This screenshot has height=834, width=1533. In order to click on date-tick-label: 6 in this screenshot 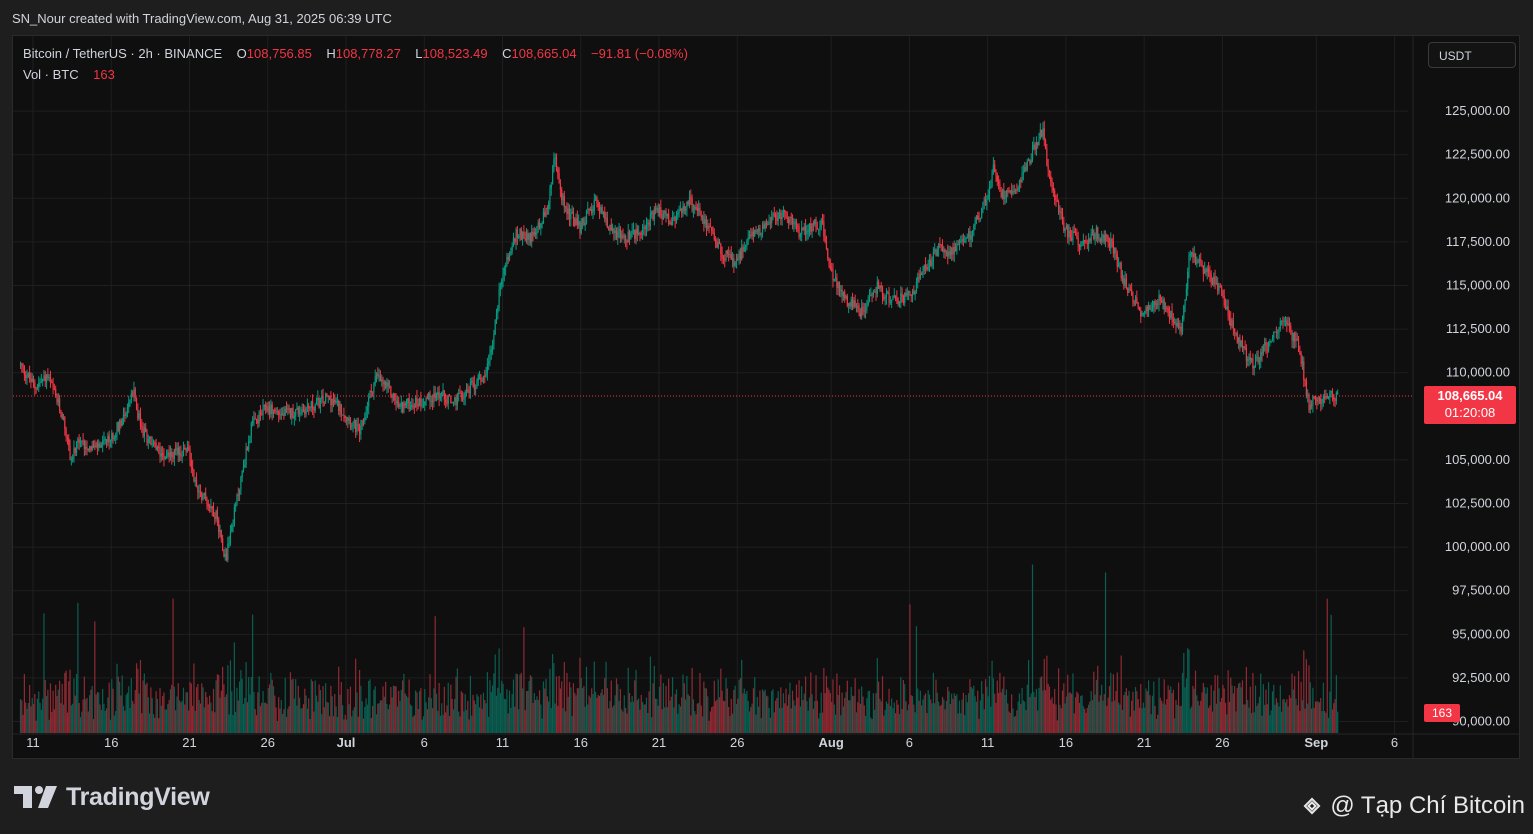, I will do `click(424, 742)`.